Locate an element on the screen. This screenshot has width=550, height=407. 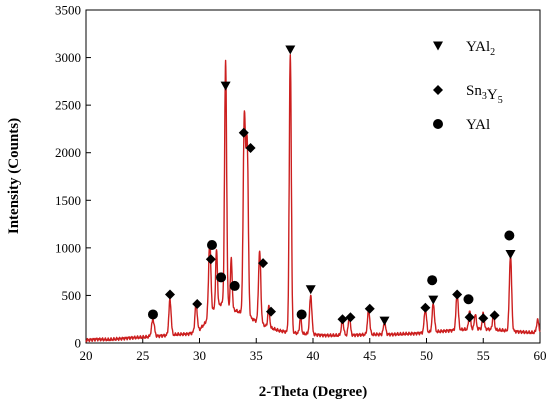
y-tick-label: 500 is located at coordinates (72, 295).